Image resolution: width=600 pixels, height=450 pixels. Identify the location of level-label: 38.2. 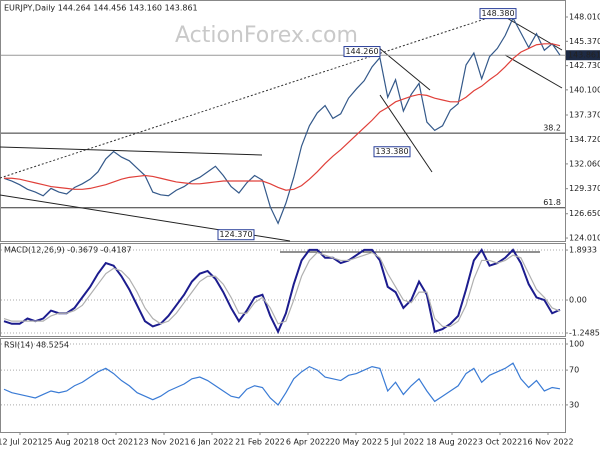
(552, 128).